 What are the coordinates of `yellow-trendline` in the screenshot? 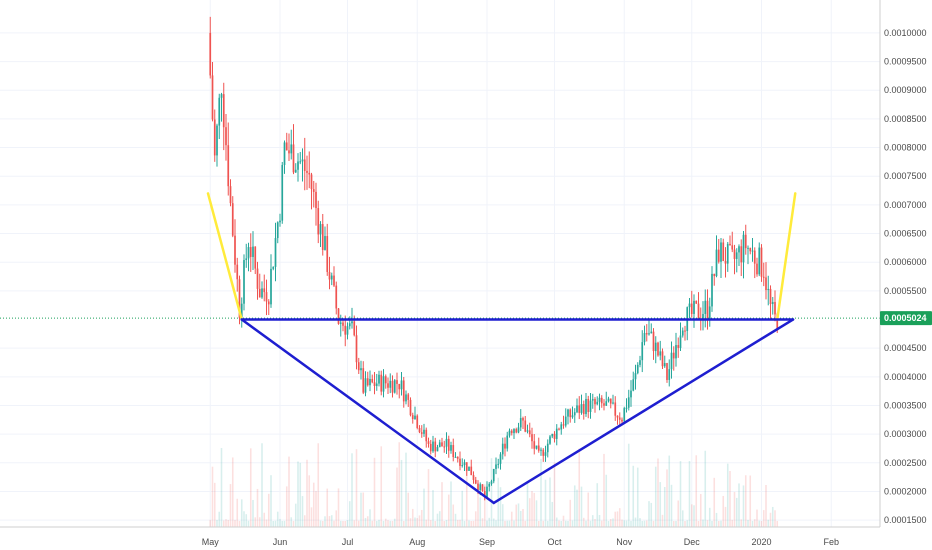 It's located at (224, 256).